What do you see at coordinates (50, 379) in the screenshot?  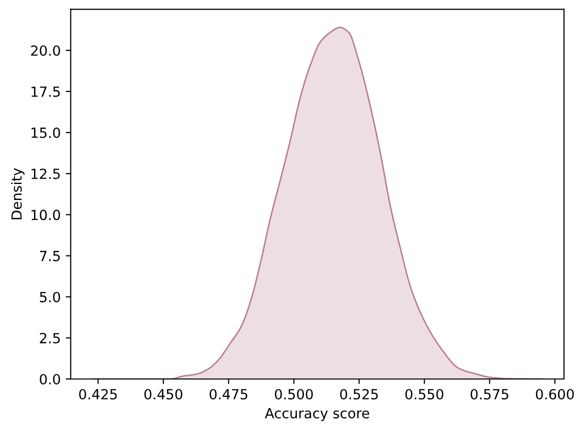 I see `y-tick-label: 0.0` at bounding box center [50, 379].